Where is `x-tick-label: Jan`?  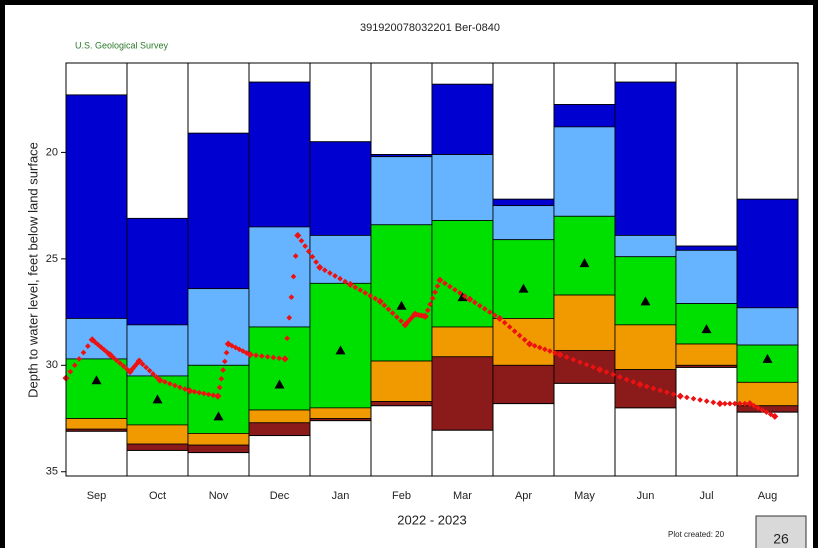 x-tick-label: Jan is located at coordinates (341, 496).